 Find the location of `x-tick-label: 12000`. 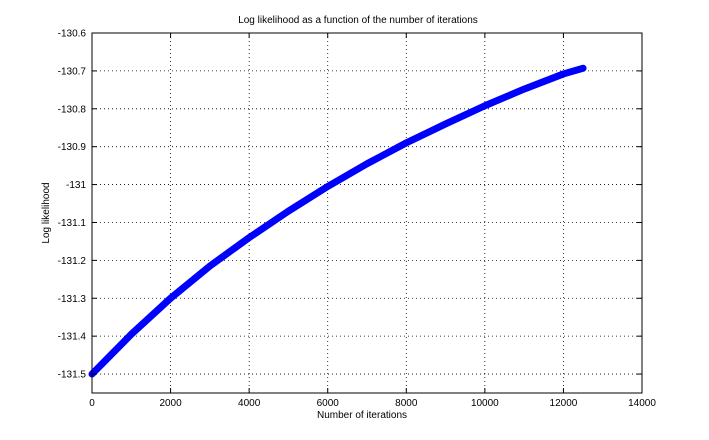

x-tick-label: 12000 is located at coordinates (564, 403).